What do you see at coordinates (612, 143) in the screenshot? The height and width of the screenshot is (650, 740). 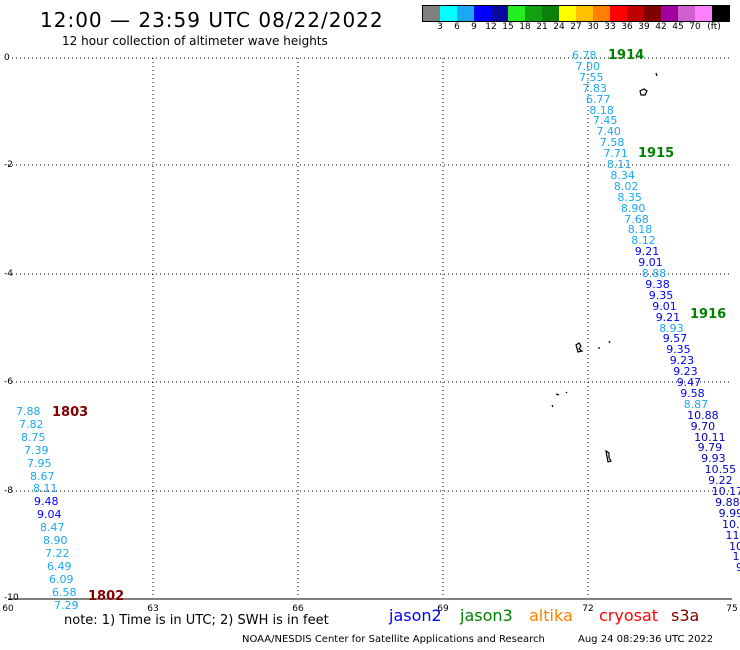 I see `wave-height-label: 7.58` at bounding box center [612, 143].